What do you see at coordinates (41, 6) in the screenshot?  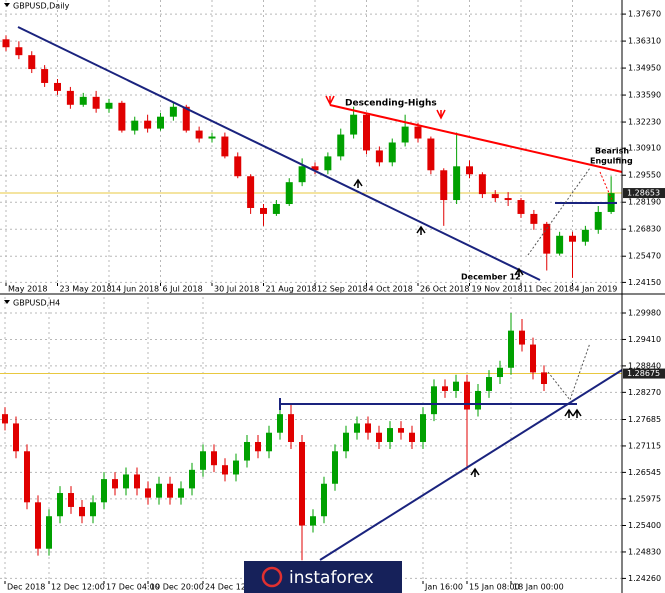 I see `panel-title: GBPUSD,Daily` at bounding box center [41, 6].